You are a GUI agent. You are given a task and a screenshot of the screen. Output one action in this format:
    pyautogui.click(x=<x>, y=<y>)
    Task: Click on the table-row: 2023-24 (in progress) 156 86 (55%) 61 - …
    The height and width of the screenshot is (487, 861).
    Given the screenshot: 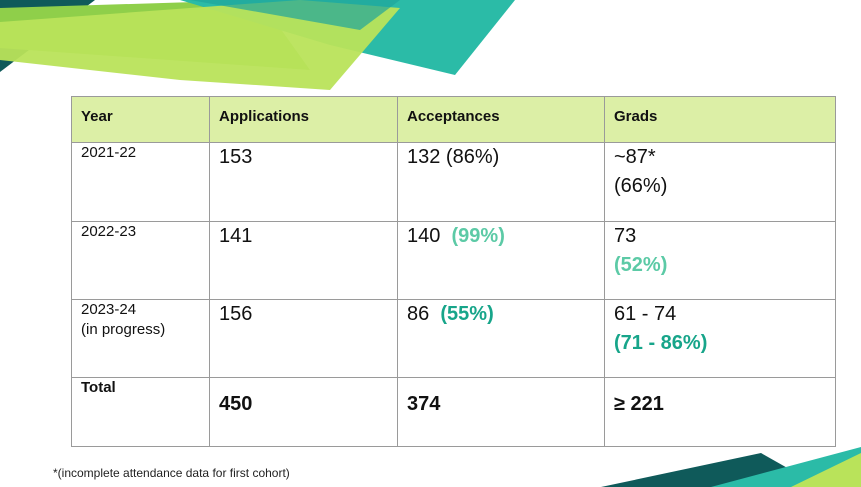 What is the action you would take?
    pyautogui.click(x=453, y=338)
    